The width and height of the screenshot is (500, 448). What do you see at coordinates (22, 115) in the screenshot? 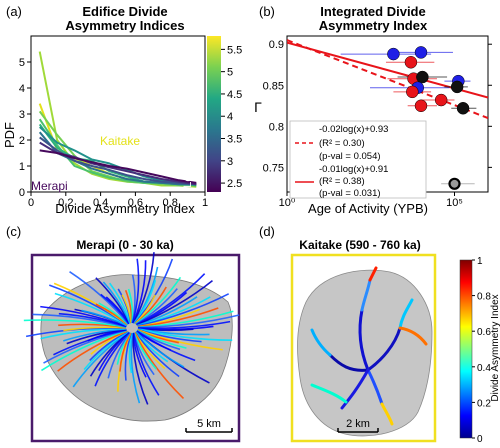
I see `y-tick-label: 3` at bounding box center [22, 115].